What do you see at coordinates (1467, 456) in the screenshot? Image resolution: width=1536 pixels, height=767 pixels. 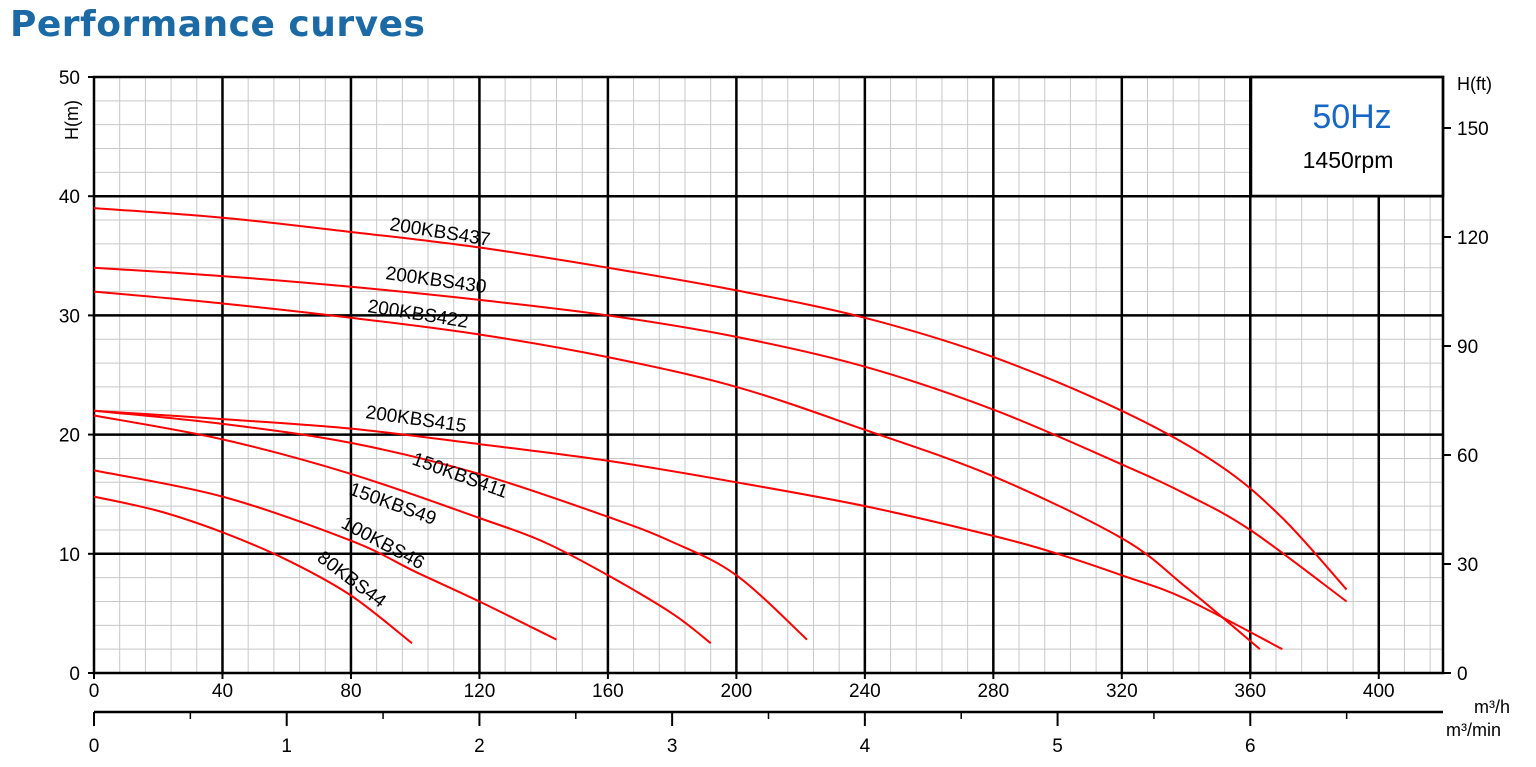 I see `y-tick-label-right: 60` at bounding box center [1467, 456].